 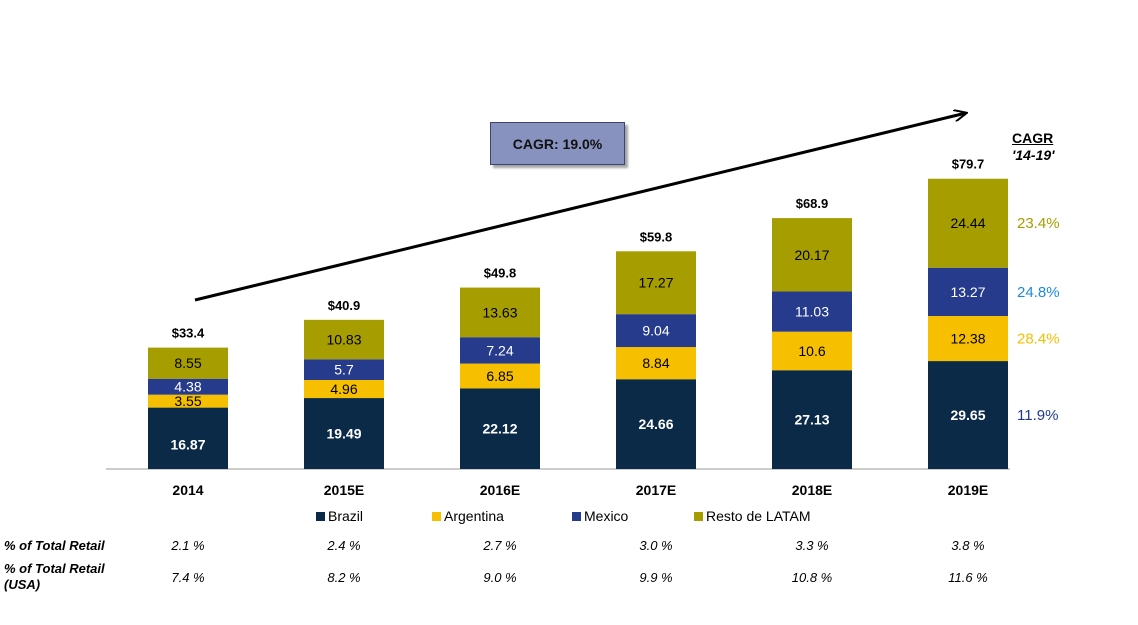 I want to click on data-label-mexico: 7.24, so click(x=499, y=350).